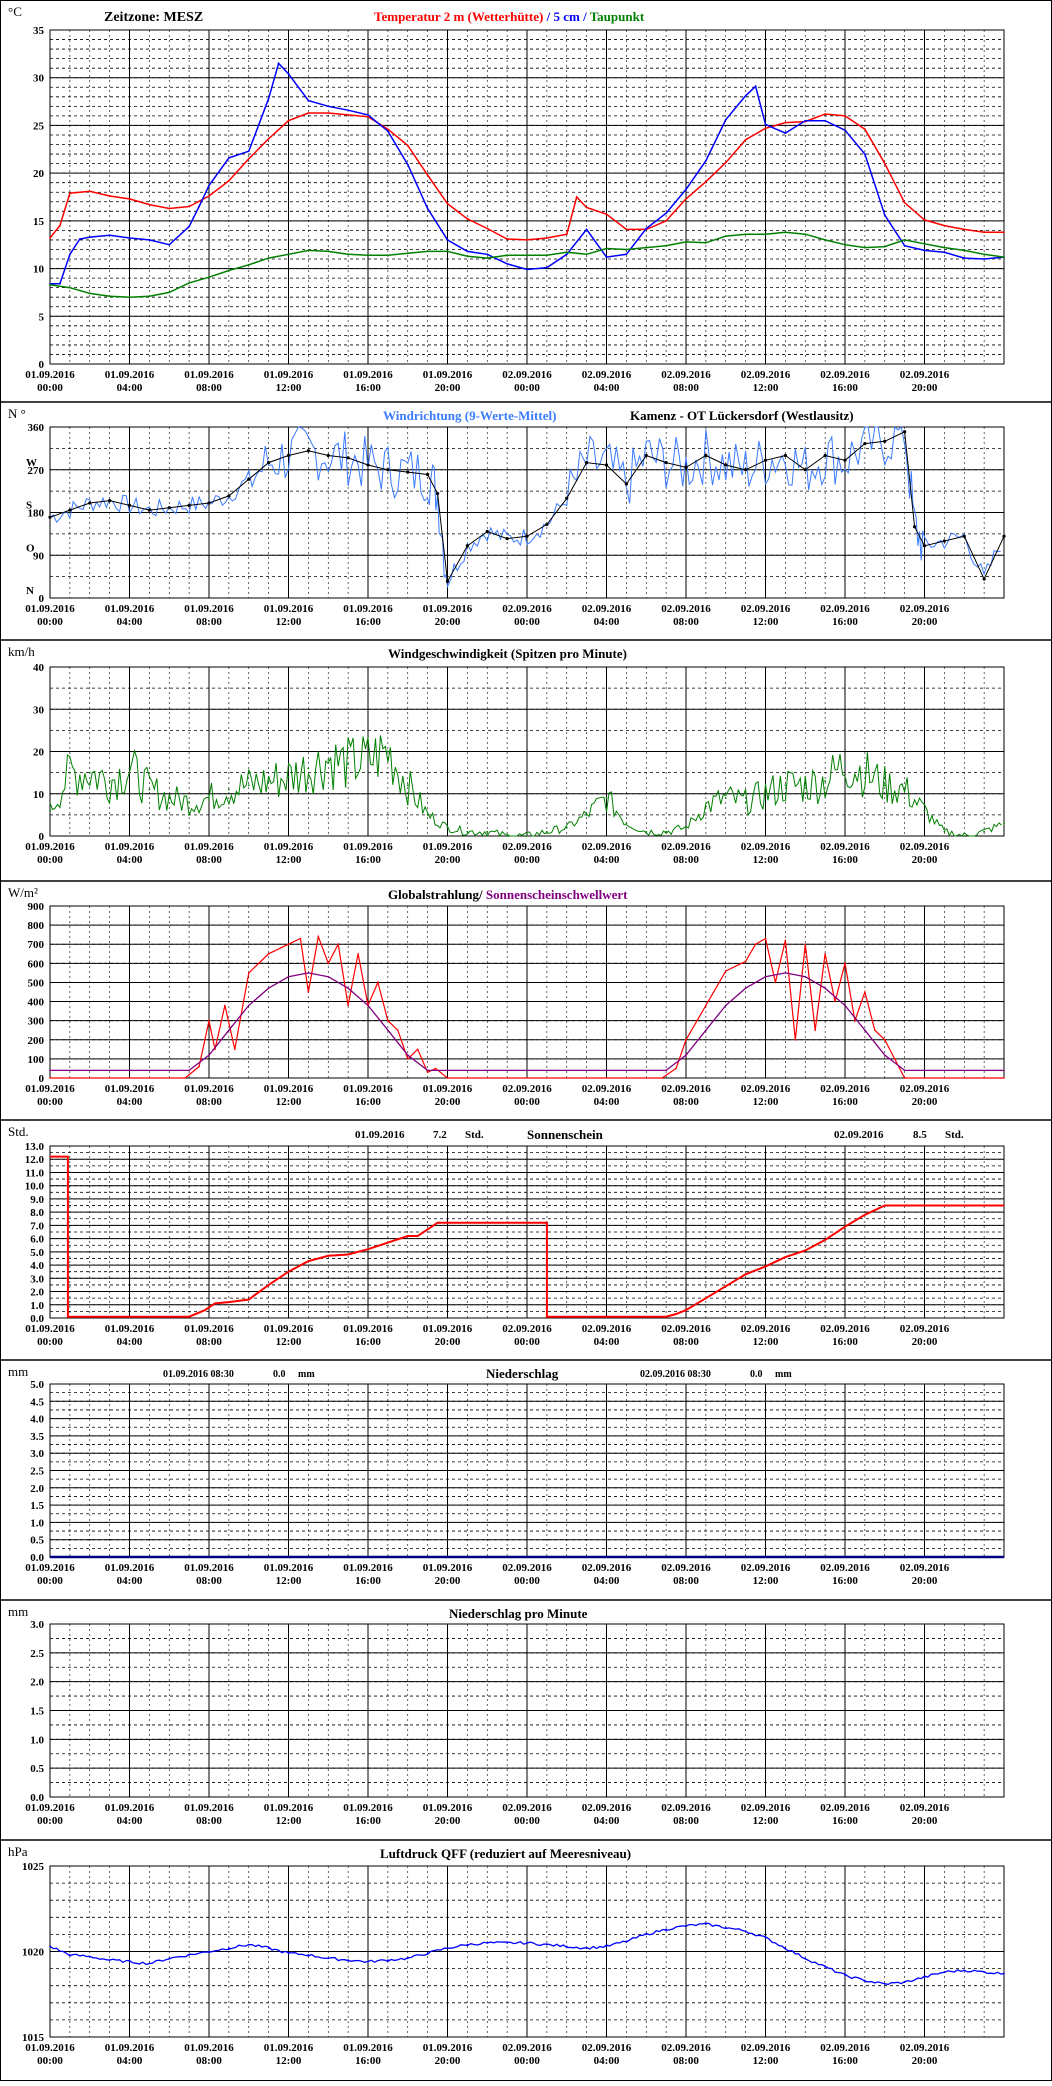  I want to click on y-tick-label: 4.5, so click(37, 1402).